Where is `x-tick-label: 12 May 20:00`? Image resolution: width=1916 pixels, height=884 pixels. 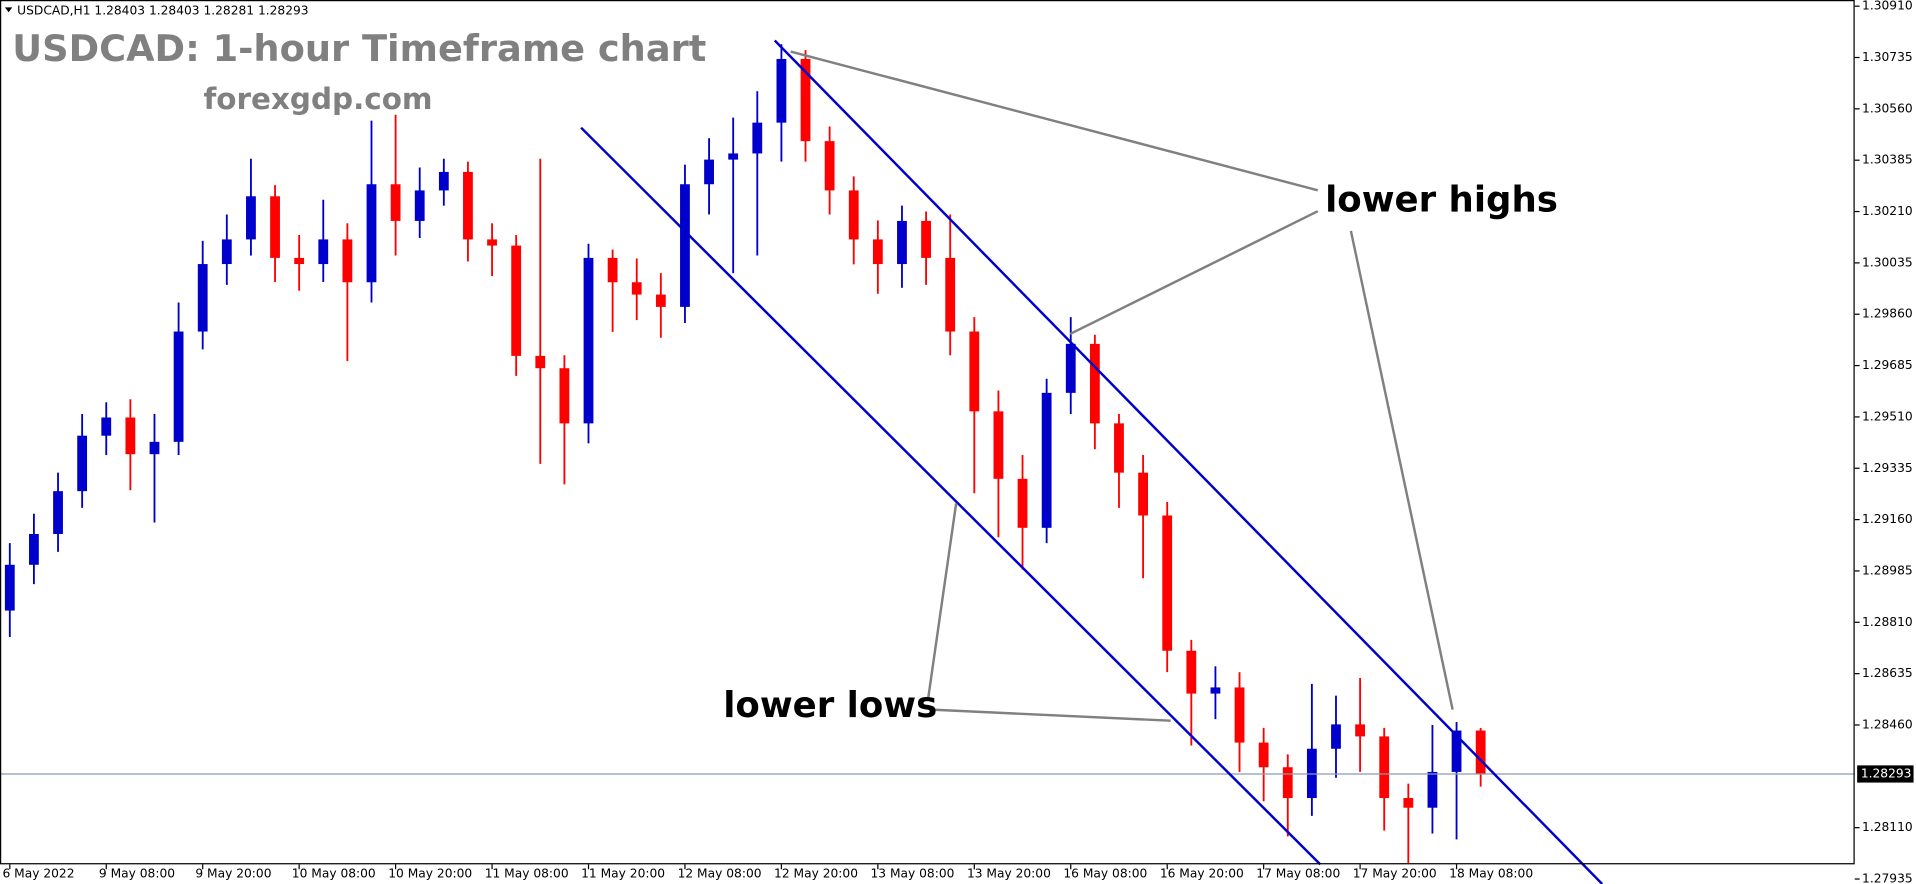 x-tick-label: 12 May 20:00 is located at coordinates (816, 874).